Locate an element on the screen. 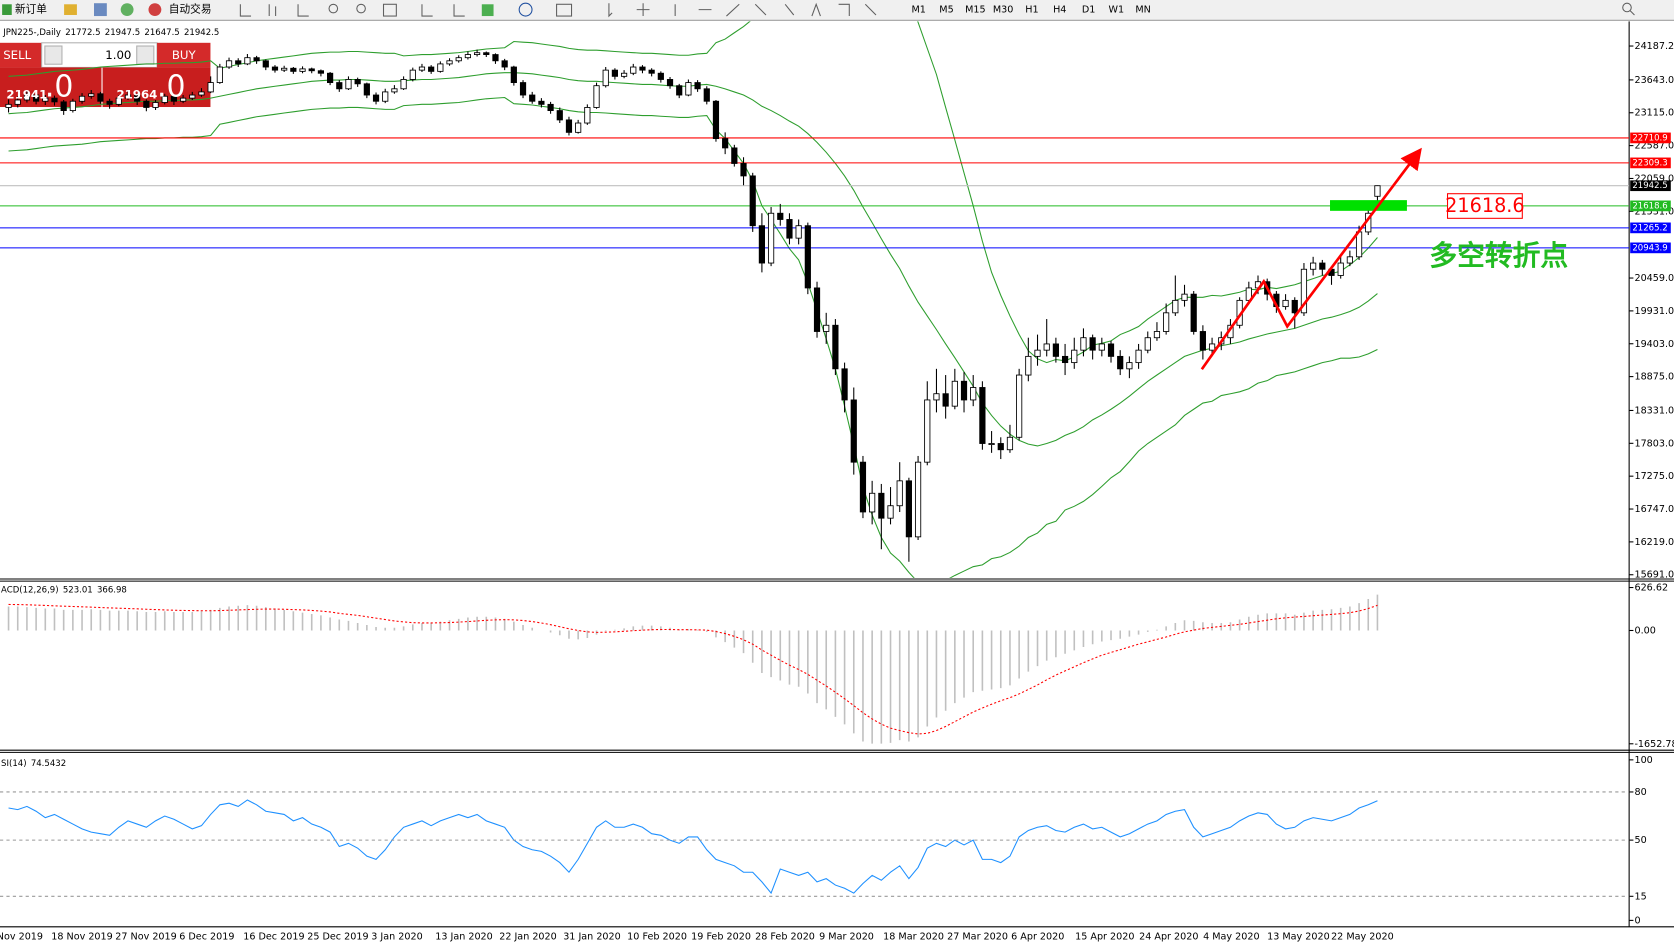  x-tick-label: 22 May 2020 is located at coordinates (1362, 936).